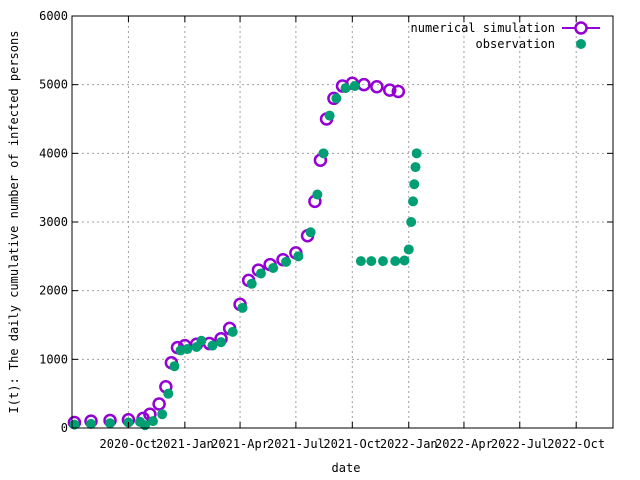 The height and width of the screenshot is (480, 640). Describe the element at coordinates (515, 44) in the screenshot. I see `legend-label: observation` at that location.